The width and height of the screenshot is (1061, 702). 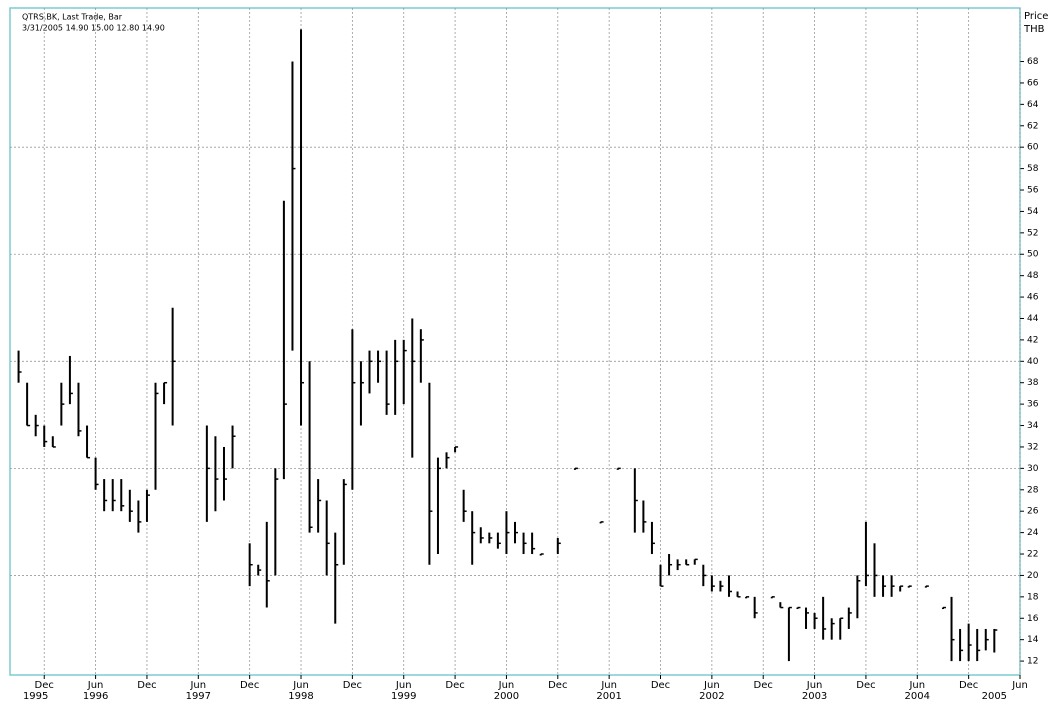 What do you see at coordinates (1033, 469) in the screenshot?
I see `y-tick-label: 30` at bounding box center [1033, 469].